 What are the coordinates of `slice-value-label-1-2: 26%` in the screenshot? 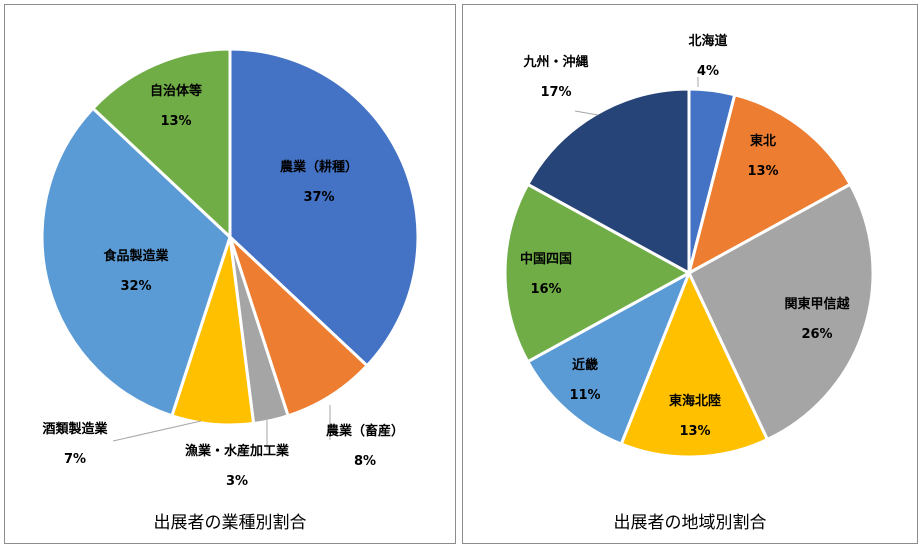 It's located at (816, 334).